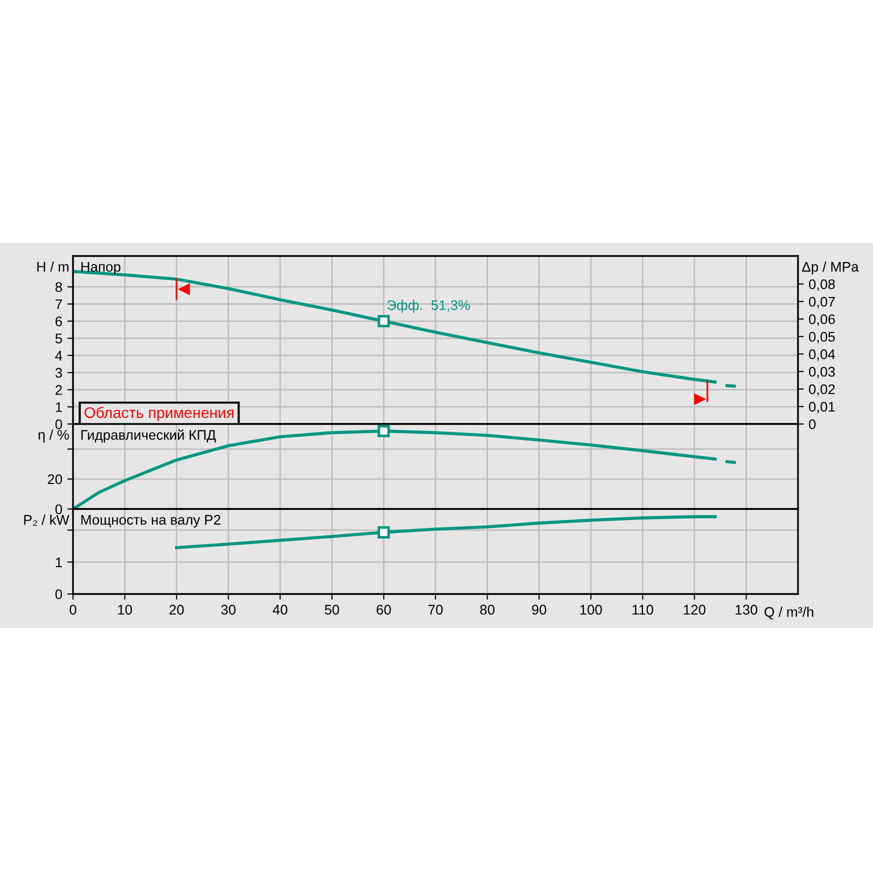 The image size is (873, 873). I want to click on annotation: Эфф. 51,3%, so click(428, 306).